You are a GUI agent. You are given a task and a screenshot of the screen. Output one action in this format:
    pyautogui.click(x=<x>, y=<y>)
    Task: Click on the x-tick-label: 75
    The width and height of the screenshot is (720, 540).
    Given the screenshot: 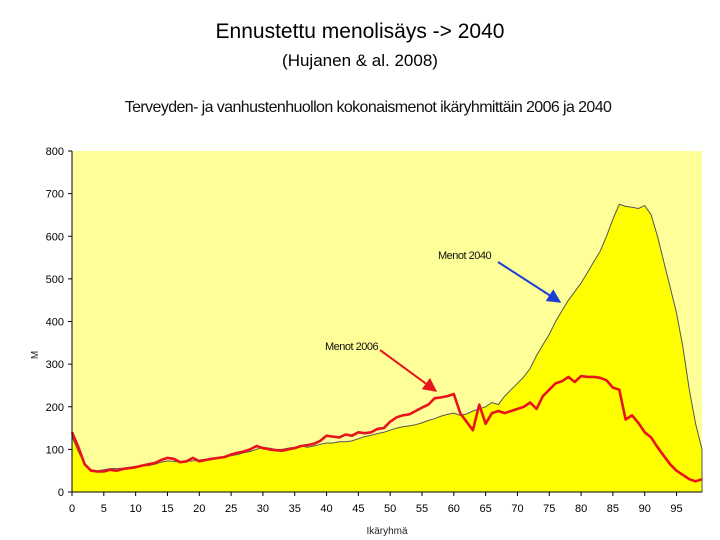 What is the action you would take?
    pyautogui.click(x=549, y=509)
    